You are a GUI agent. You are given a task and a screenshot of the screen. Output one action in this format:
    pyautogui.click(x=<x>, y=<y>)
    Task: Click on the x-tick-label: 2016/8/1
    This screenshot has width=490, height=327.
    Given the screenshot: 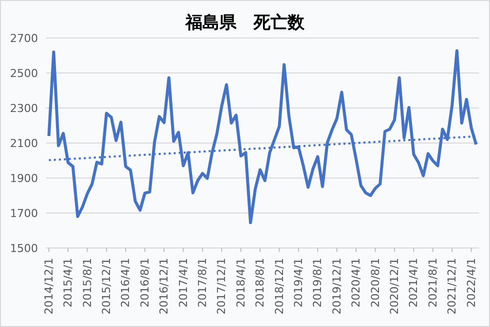 What is the action you would take?
    pyautogui.click(x=145, y=283)
    